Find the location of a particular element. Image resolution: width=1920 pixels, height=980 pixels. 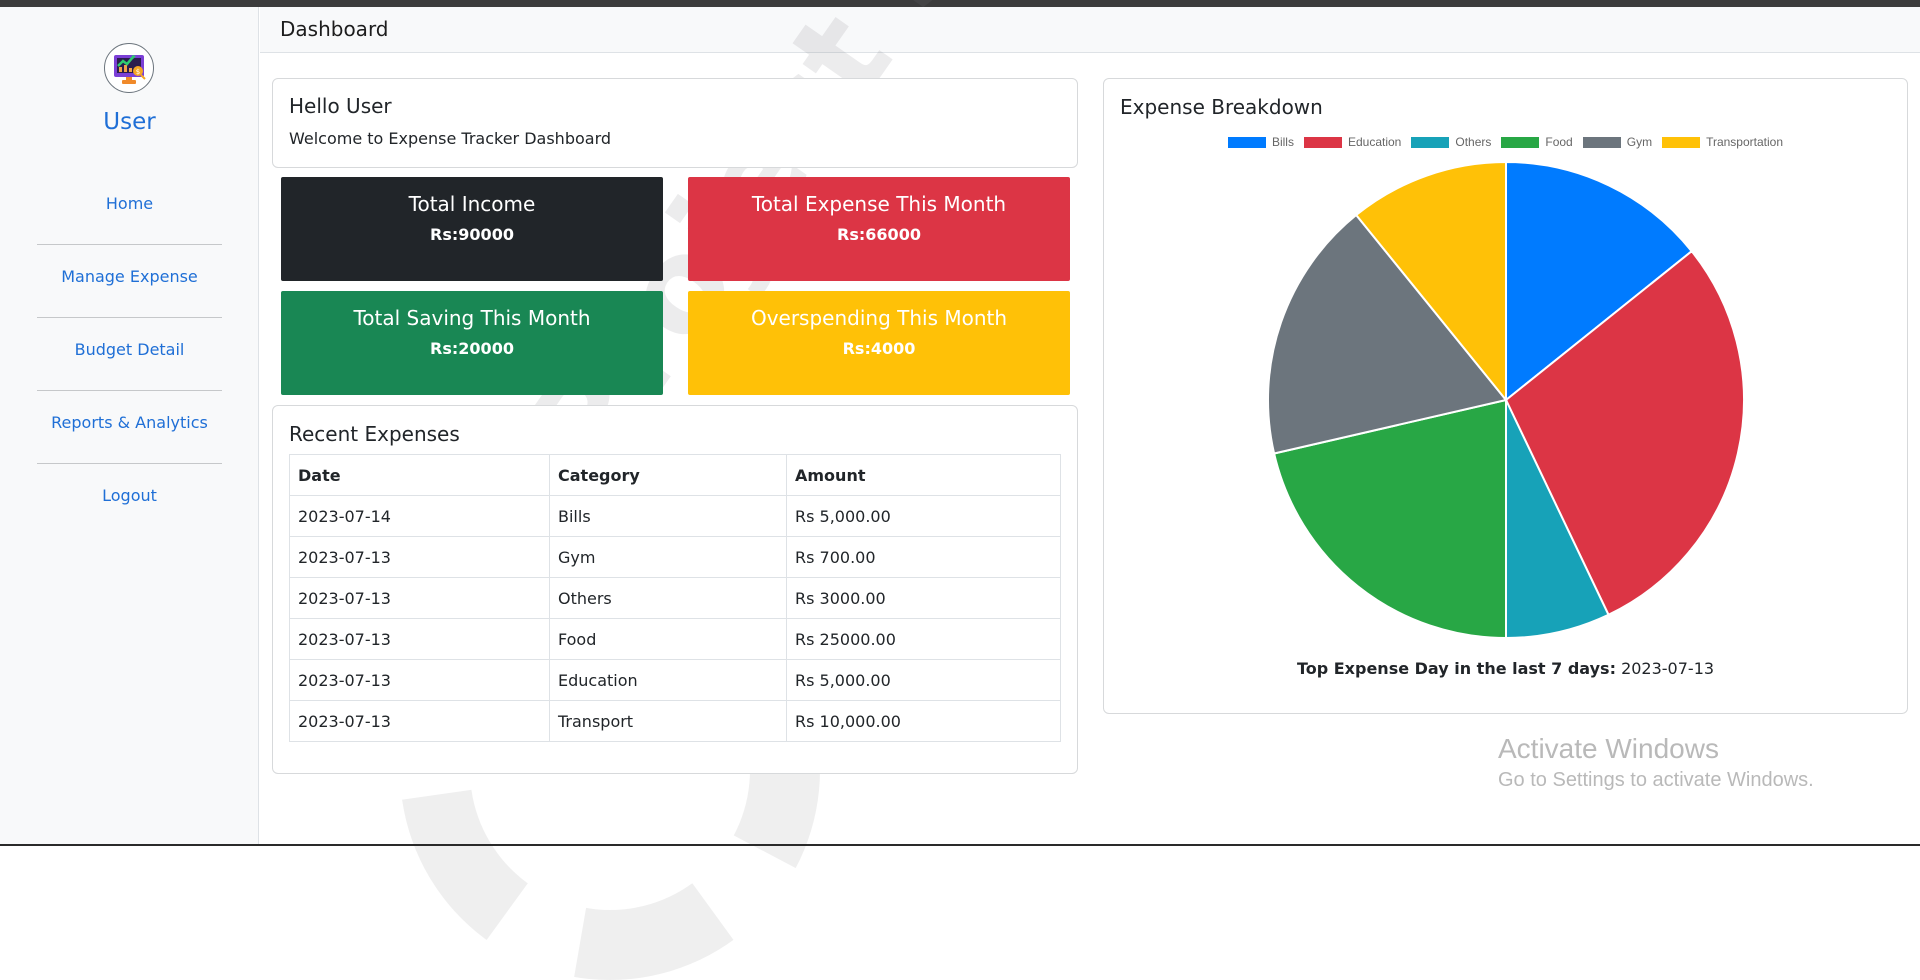

pie-chart is located at coordinates (1506, 400).